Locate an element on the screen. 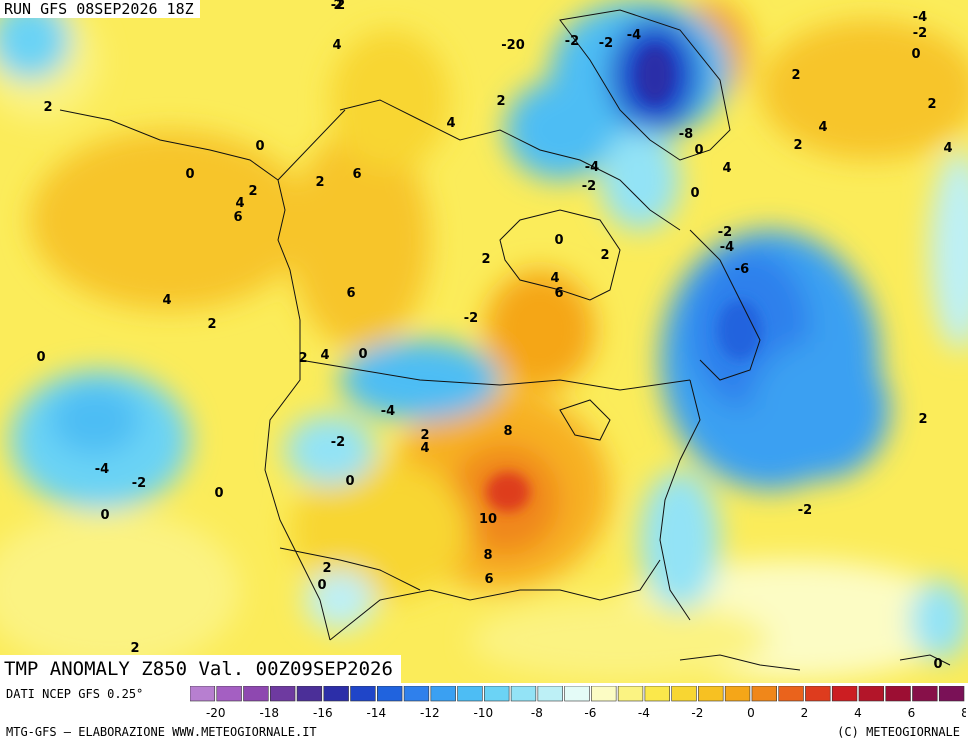  scale-tick-label: 8 is located at coordinates (963, 713).